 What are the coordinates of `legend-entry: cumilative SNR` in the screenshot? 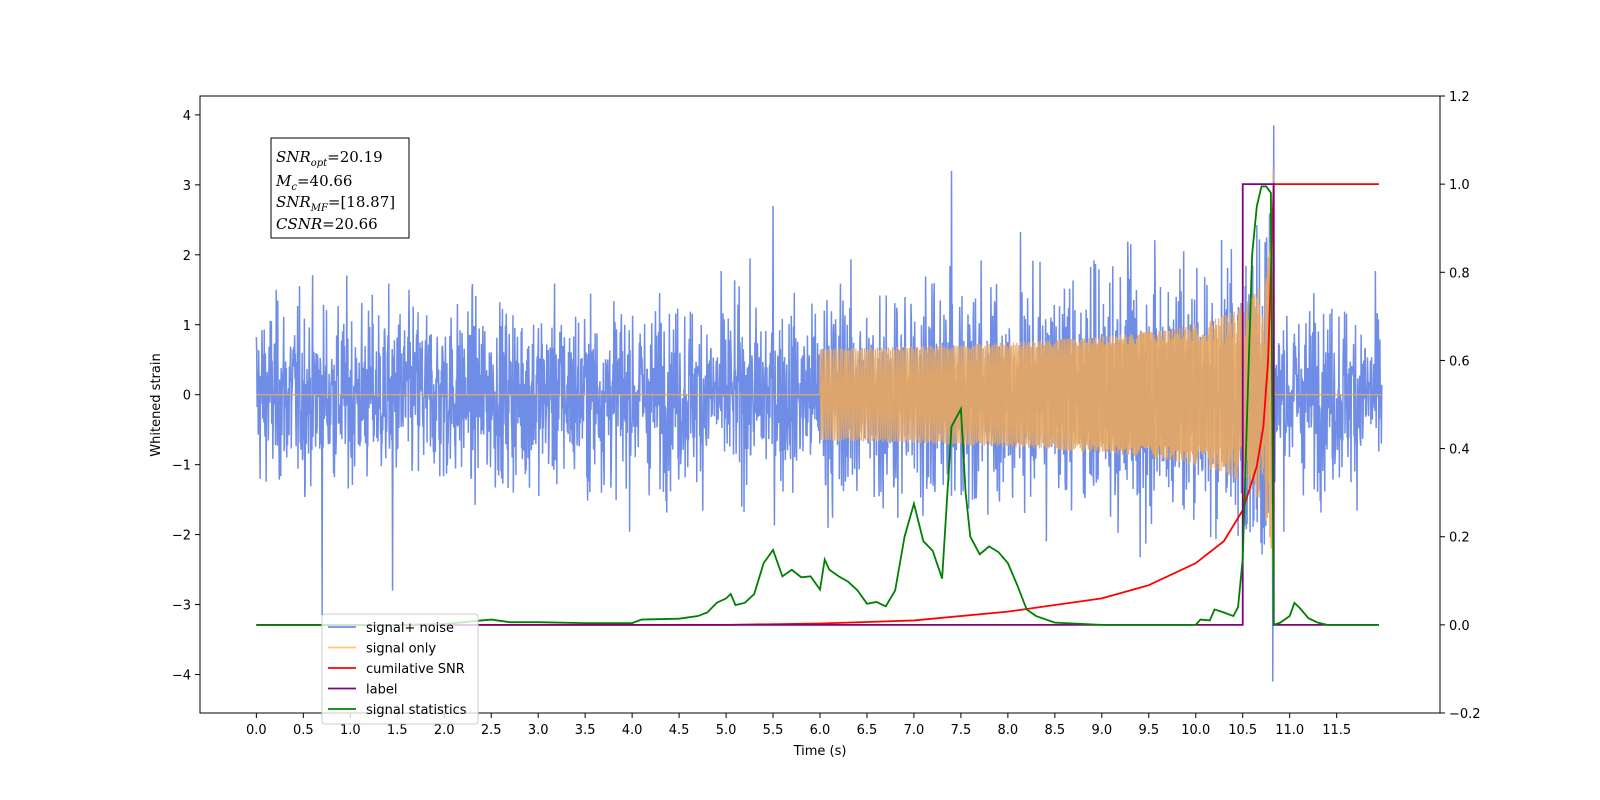 It's located at (415, 669).